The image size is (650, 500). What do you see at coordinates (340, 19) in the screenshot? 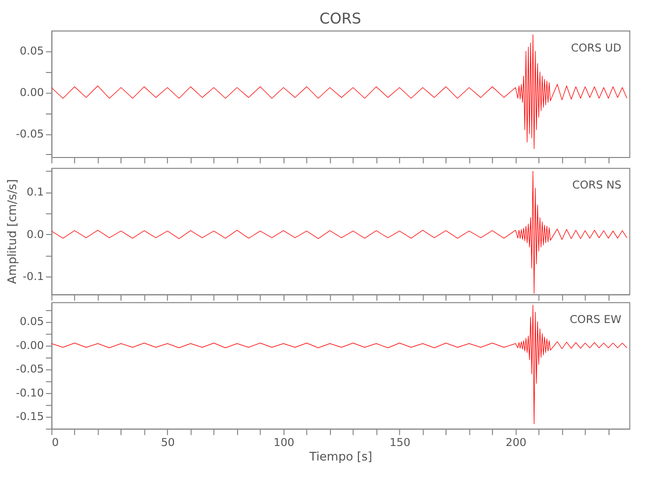
I see `chart-title: CORS` at bounding box center [340, 19].